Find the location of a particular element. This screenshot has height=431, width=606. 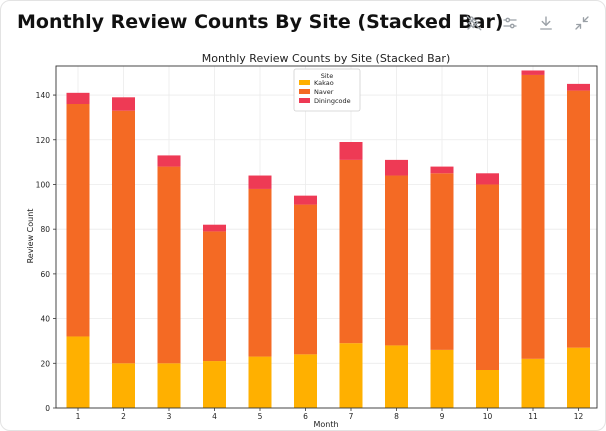

pin-off-button is located at coordinates (474, 23).